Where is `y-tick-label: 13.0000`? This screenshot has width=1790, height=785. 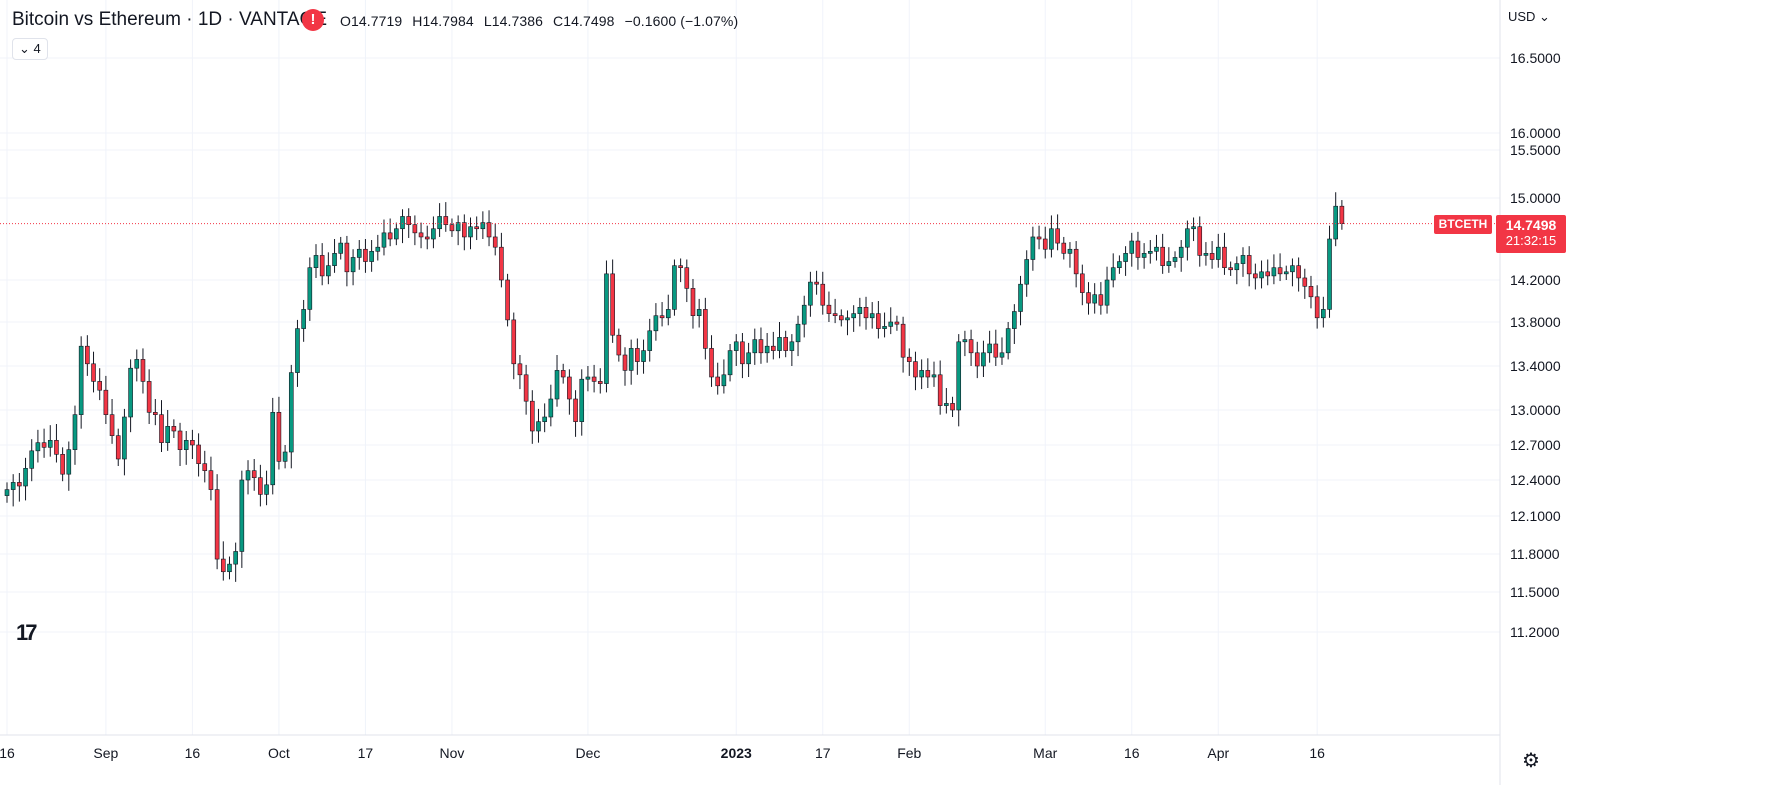 y-tick-label: 13.0000 is located at coordinates (1535, 410).